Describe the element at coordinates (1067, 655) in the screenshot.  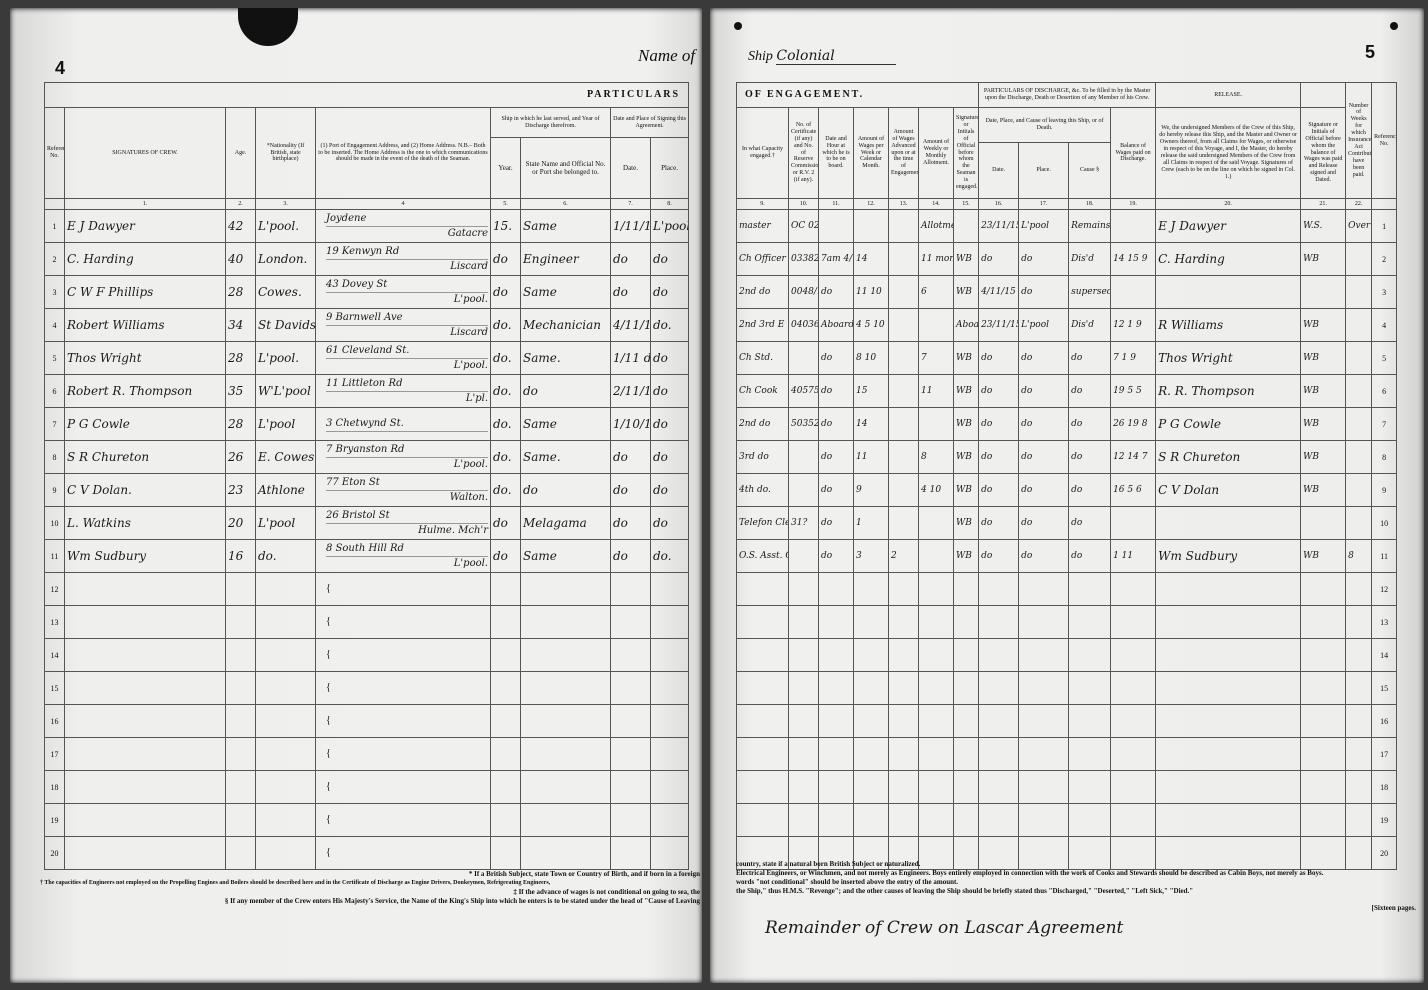
I see `discharge-row: 14` at that location.